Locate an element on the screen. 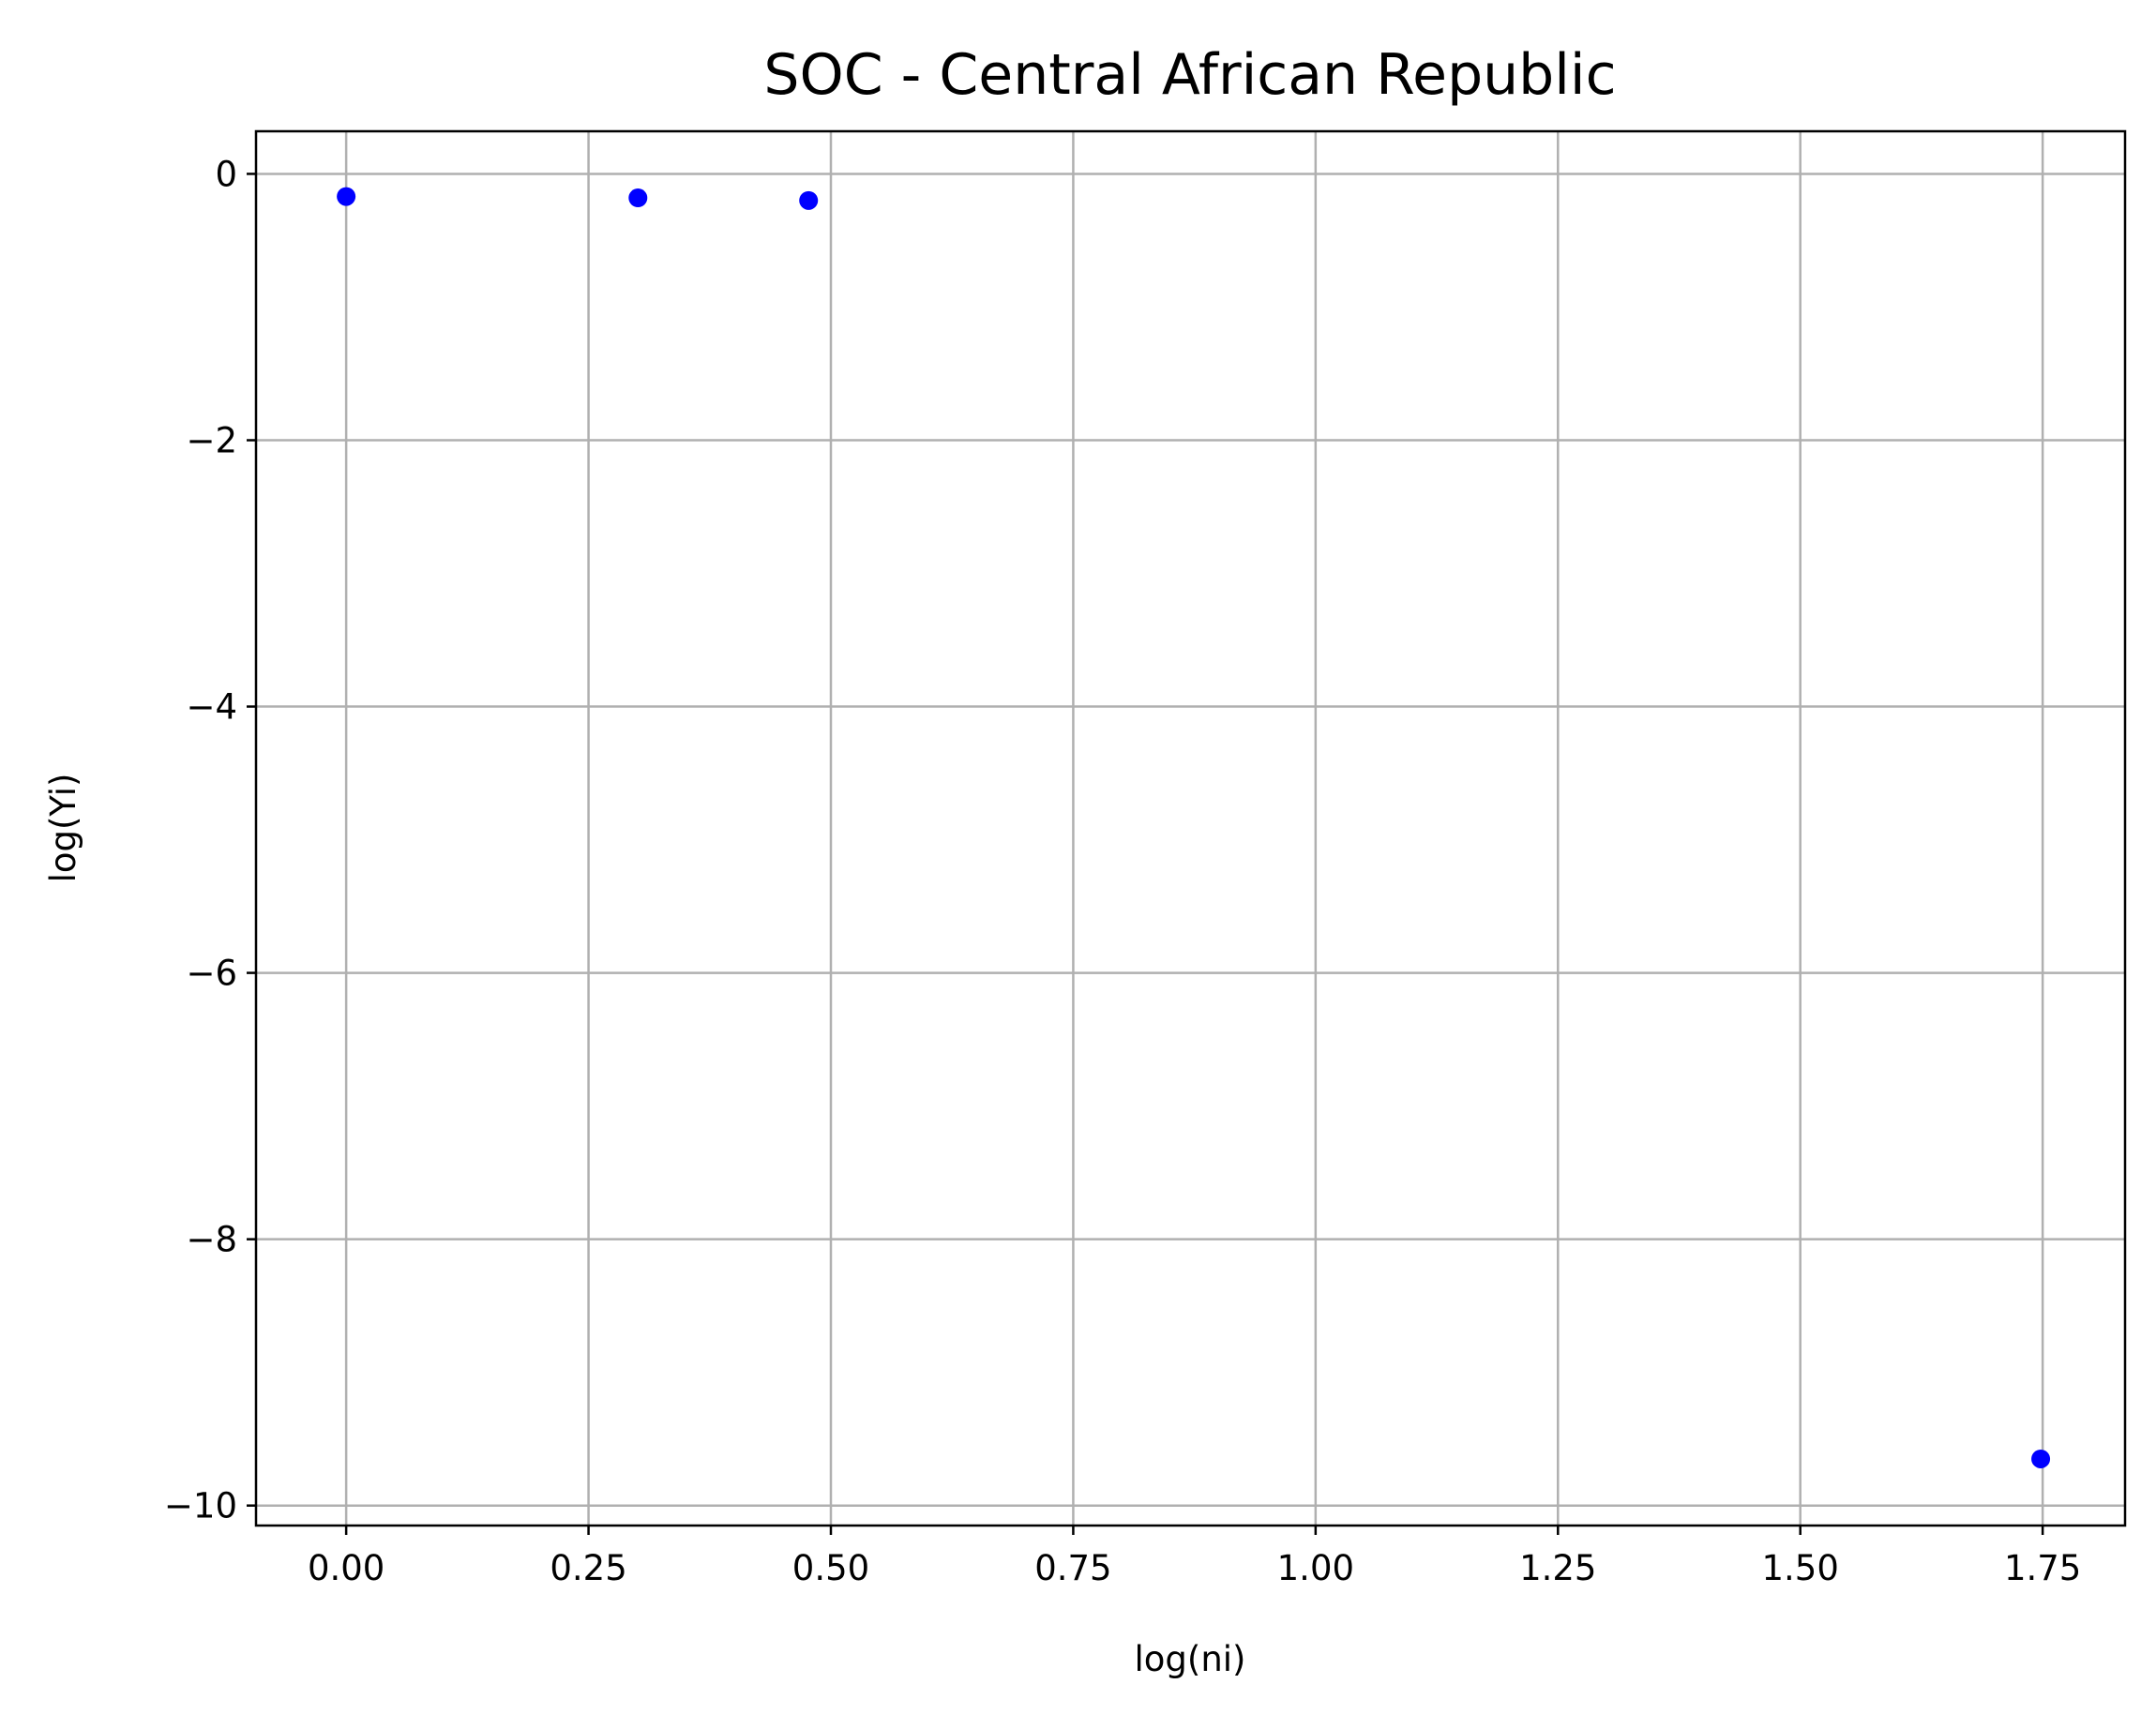  x-axis-ticks: 0.00 0.25 0.50 0.75 1.00 1.25 1.50 1.75 is located at coordinates (1194, 1557).